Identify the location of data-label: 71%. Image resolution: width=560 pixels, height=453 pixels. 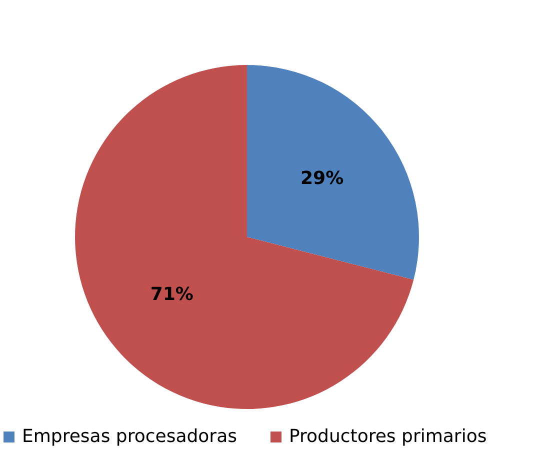
(172, 295).